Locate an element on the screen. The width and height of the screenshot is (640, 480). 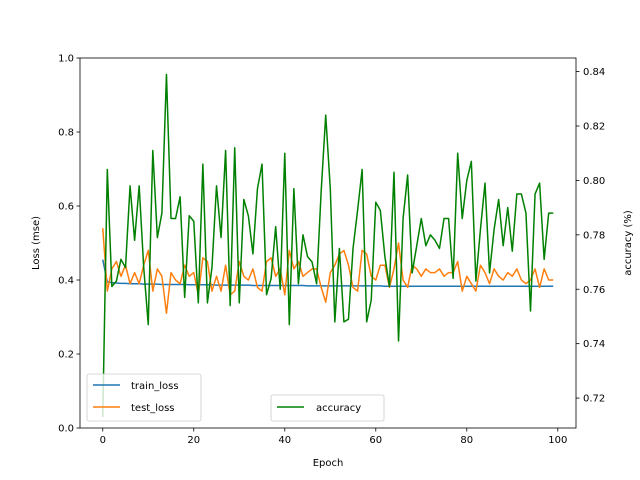
x-tick-label: 0 is located at coordinates (103, 440).